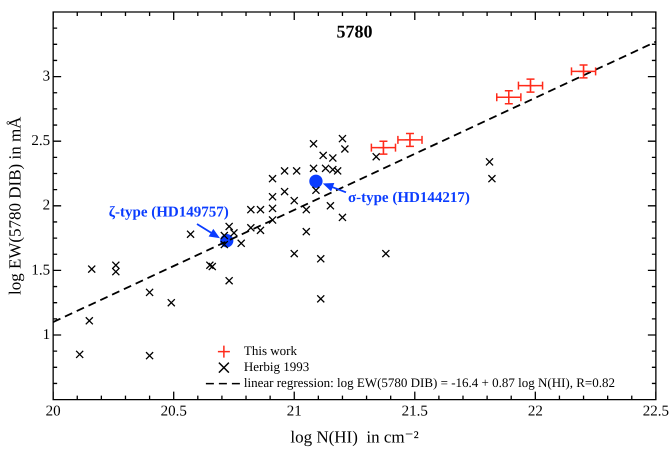 This screenshot has width=672, height=452. I want to click on y-tick-label: 2.5, so click(40, 141).